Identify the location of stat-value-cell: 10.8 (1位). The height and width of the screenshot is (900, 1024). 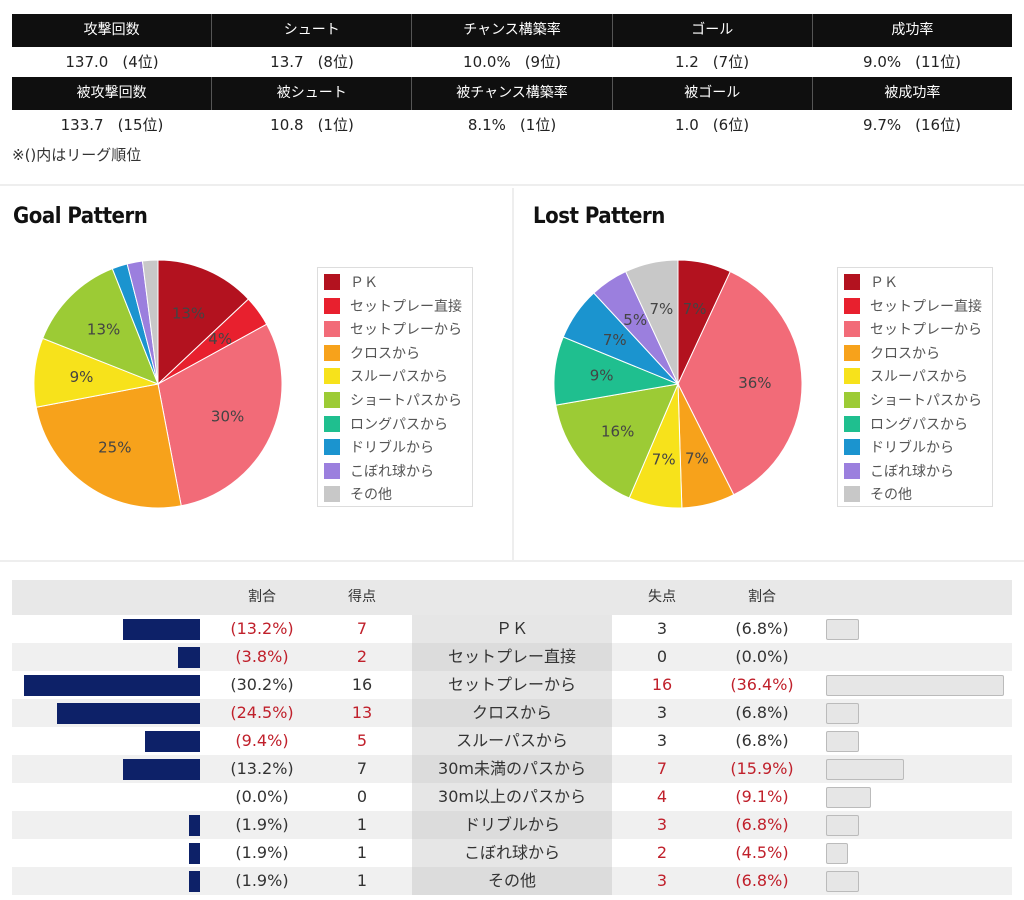
(312, 125).